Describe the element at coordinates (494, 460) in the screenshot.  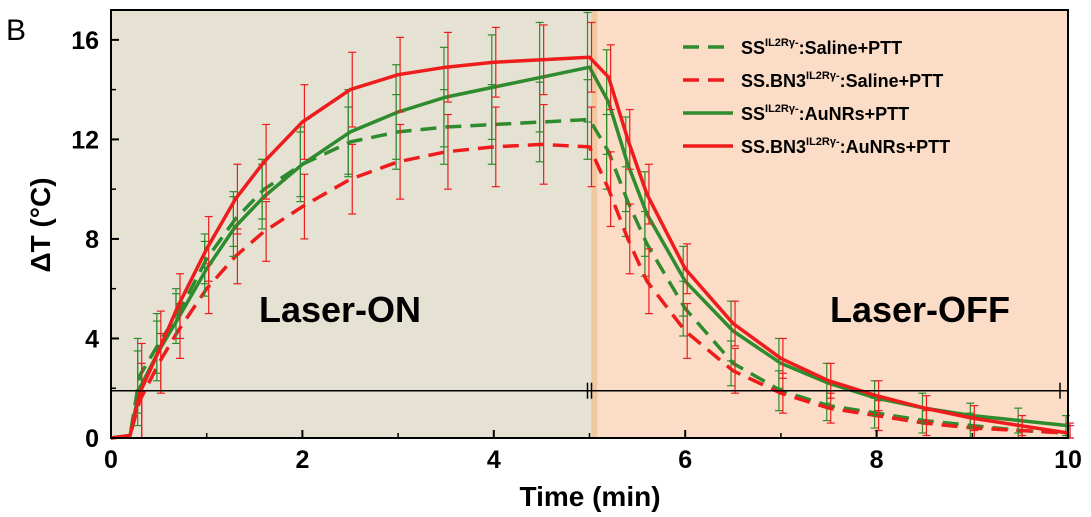
I see `x-tick-label: 4` at that location.